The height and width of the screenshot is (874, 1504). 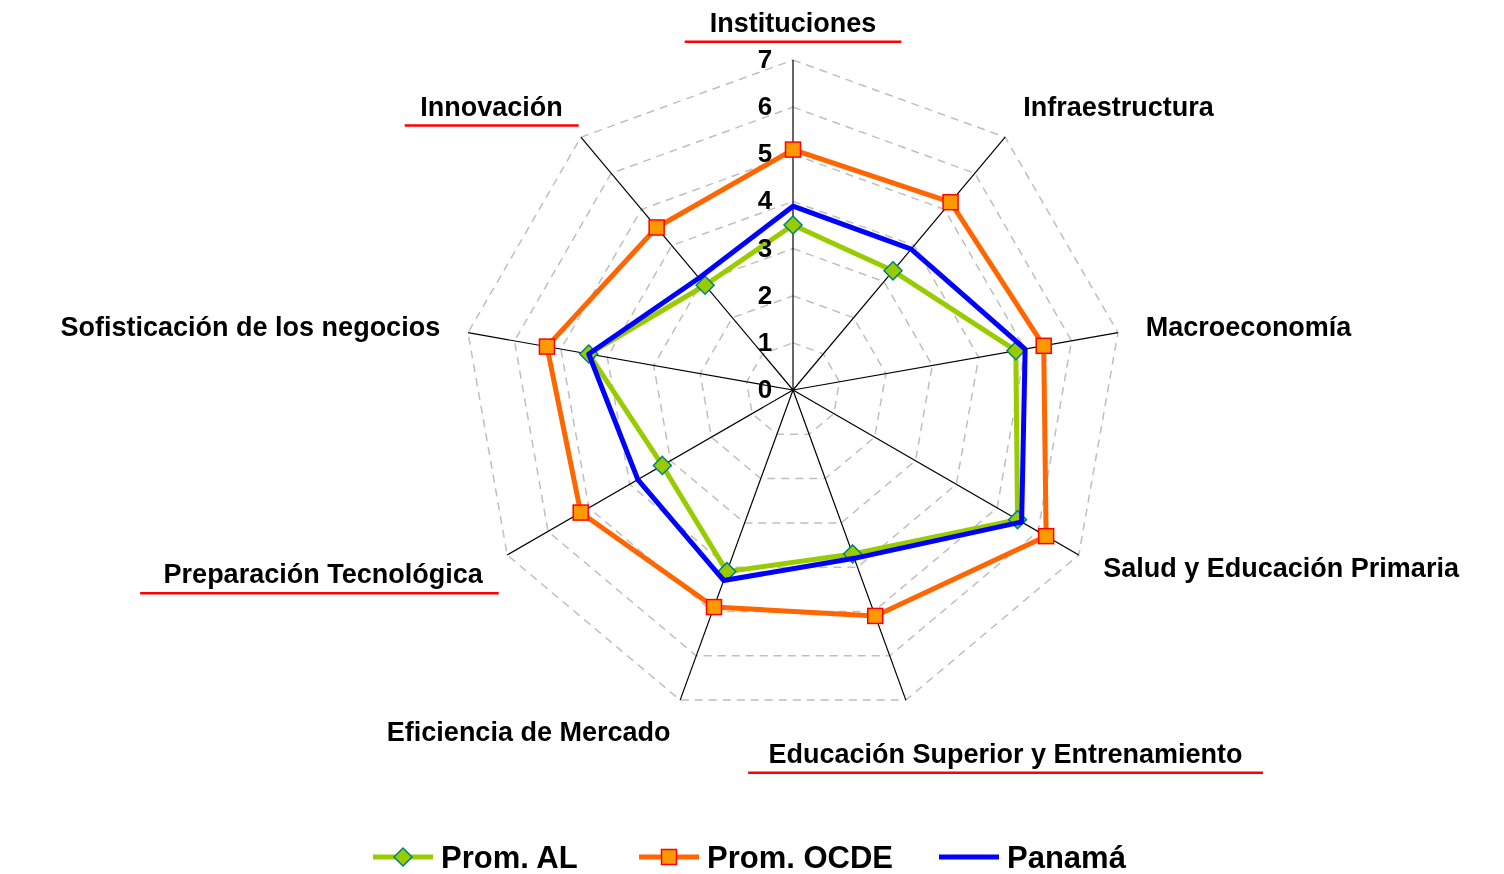 What do you see at coordinates (1249, 326) in the screenshot?
I see `spoke-label: Macroeconomía` at bounding box center [1249, 326].